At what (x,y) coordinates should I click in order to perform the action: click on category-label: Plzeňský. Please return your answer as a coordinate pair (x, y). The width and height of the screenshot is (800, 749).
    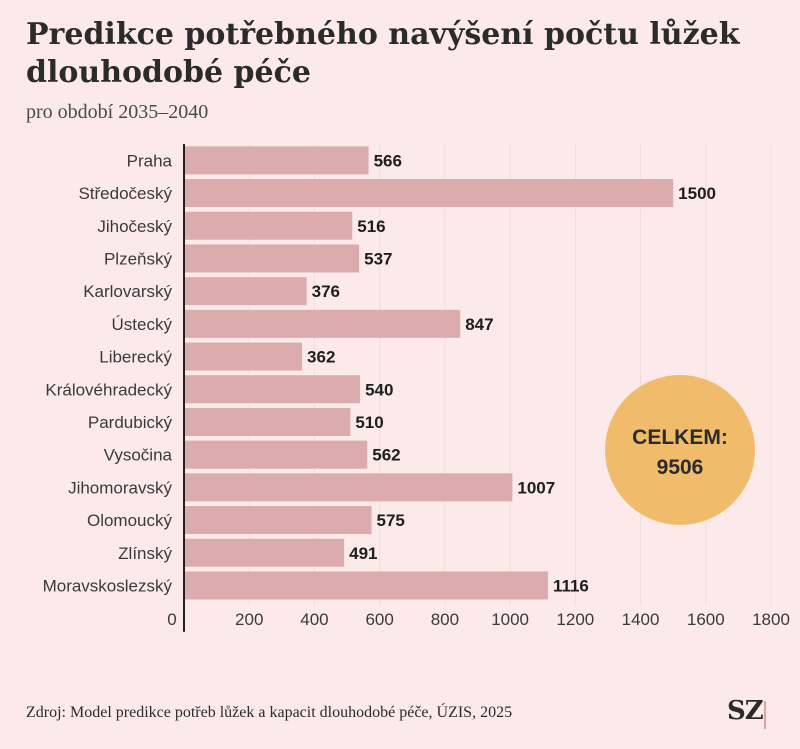
    Looking at the image, I should click on (138, 258).